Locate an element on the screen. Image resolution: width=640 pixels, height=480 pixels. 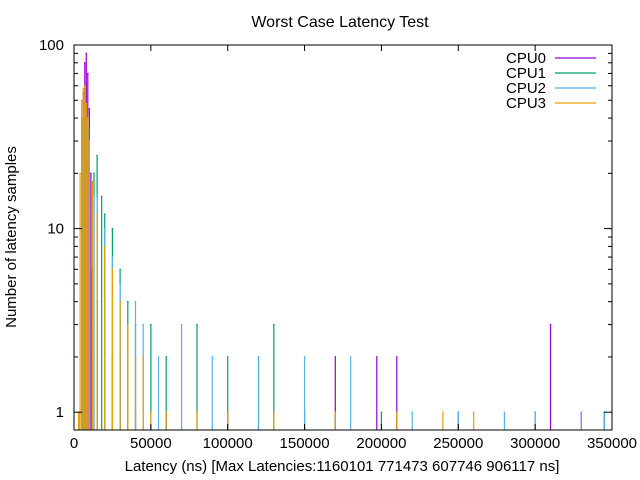
legend-label: CPU1 is located at coordinates (526, 73).